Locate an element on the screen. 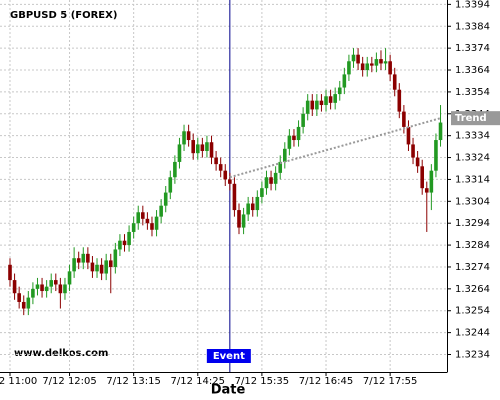  y-tick-label: 1.3394 is located at coordinates (472, 5).